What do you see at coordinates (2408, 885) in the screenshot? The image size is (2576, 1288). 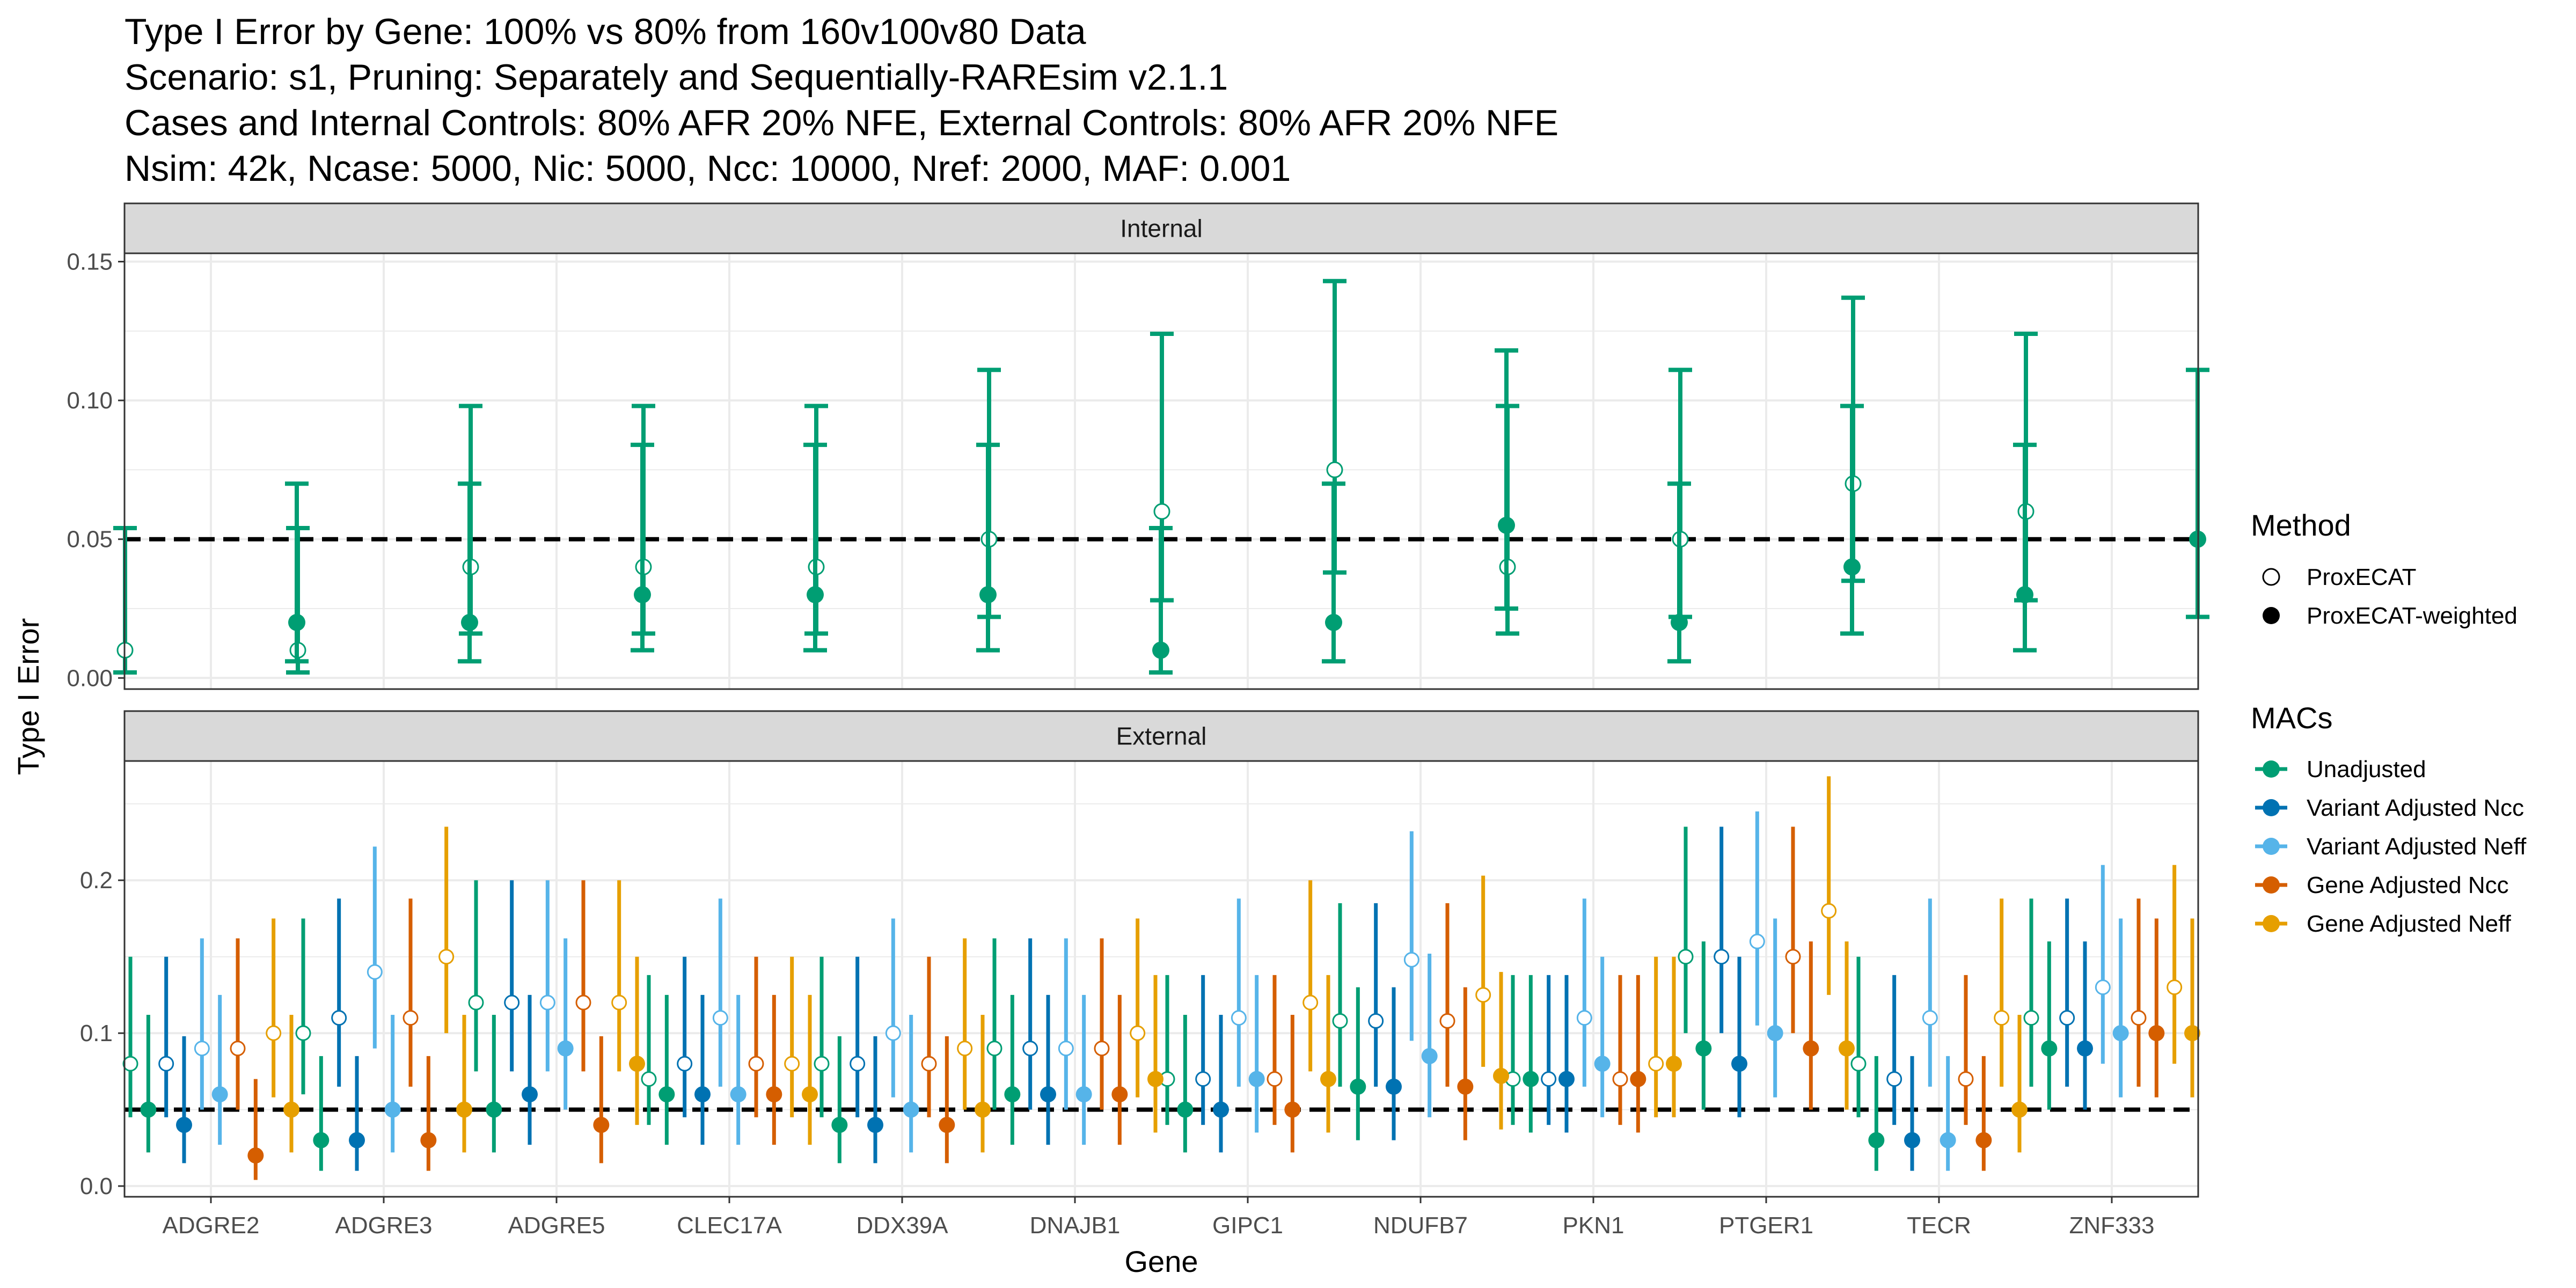 I see `legend-mac-label: Gene Adjusted Ncc` at bounding box center [2408, 885].